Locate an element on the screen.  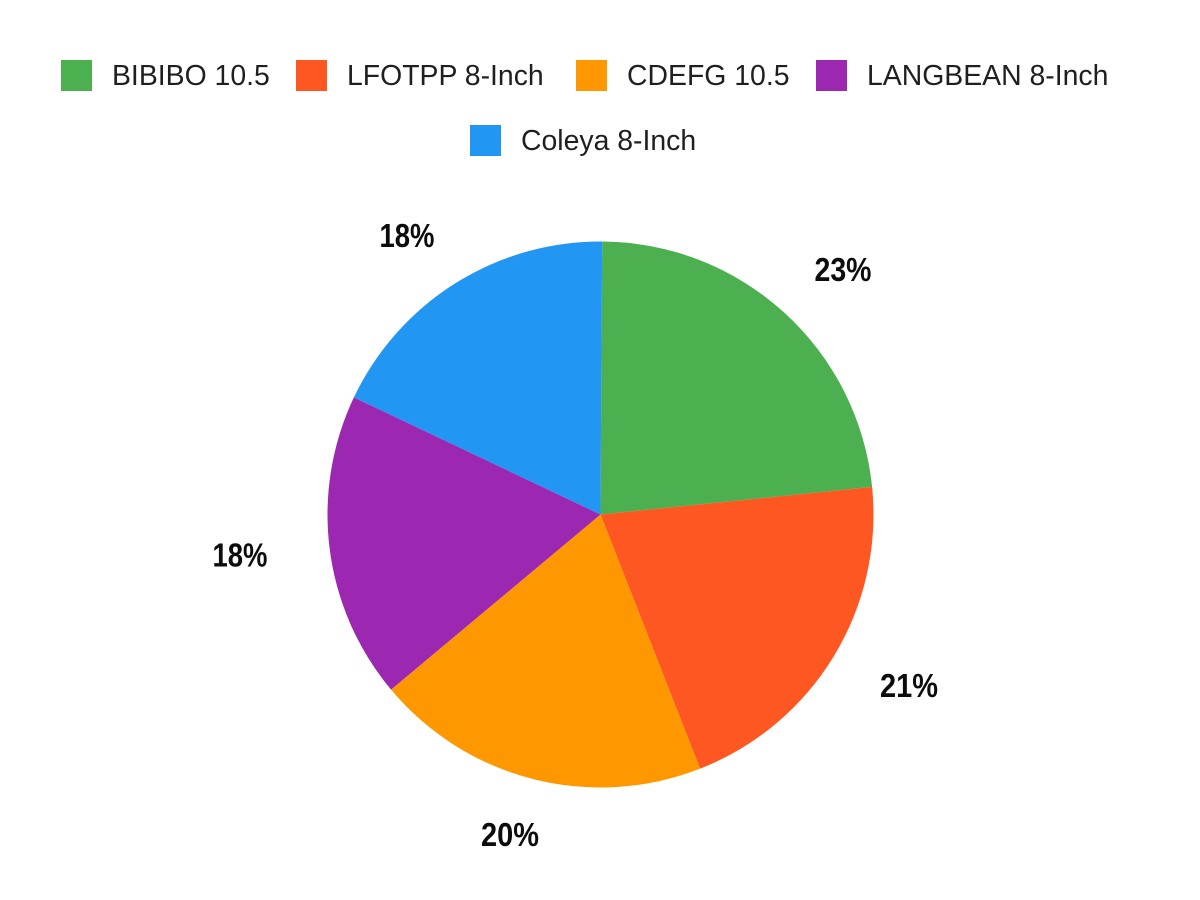
svg-text: 21% is located at coordinates (909, 685).